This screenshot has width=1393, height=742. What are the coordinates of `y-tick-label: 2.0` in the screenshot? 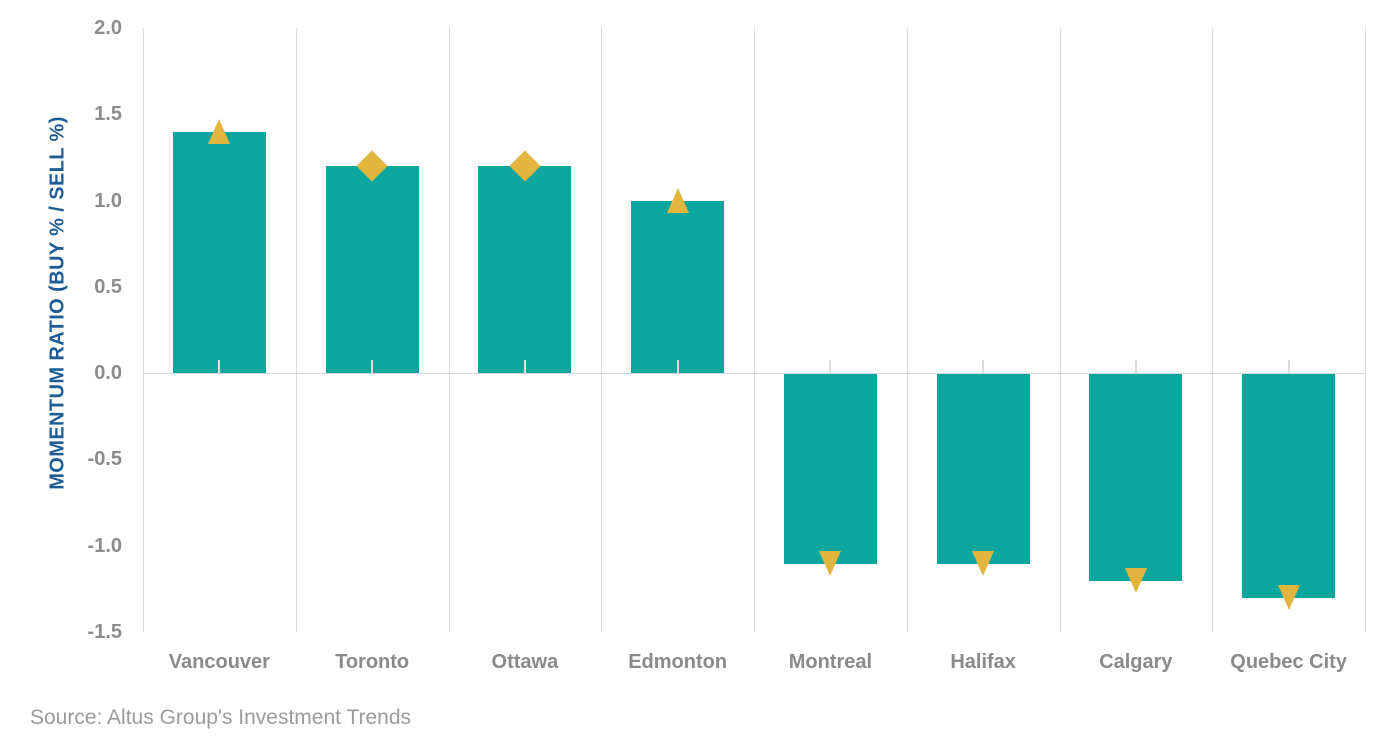 It's located at (108, 28).